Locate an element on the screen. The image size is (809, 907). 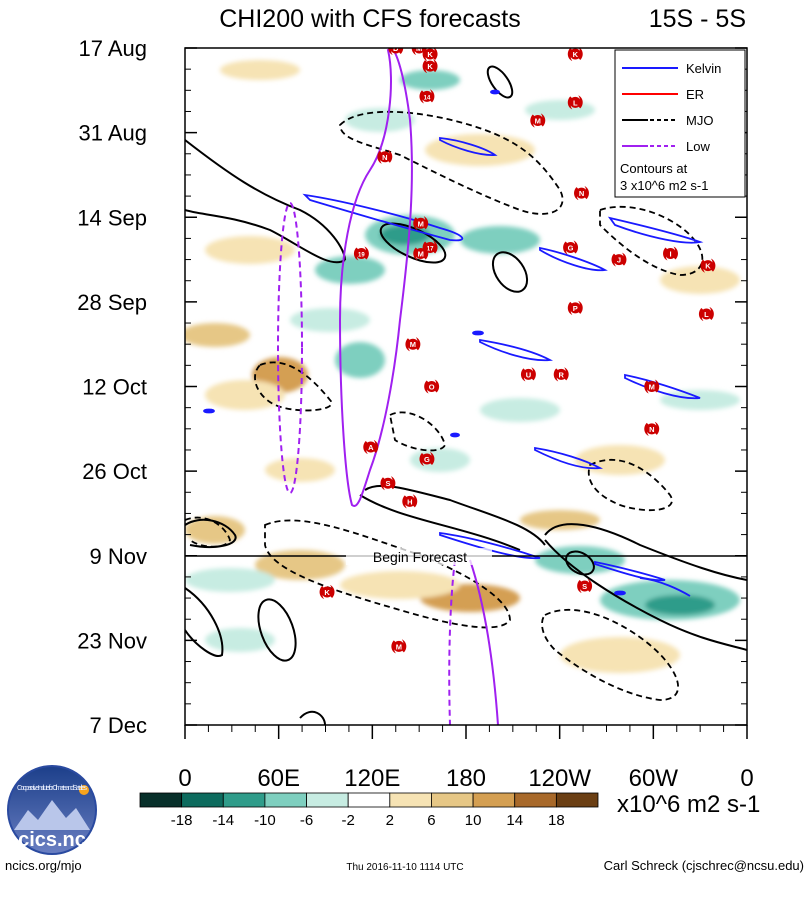
y-tick-label: 12 Oct is located at coordinates (114, 387).